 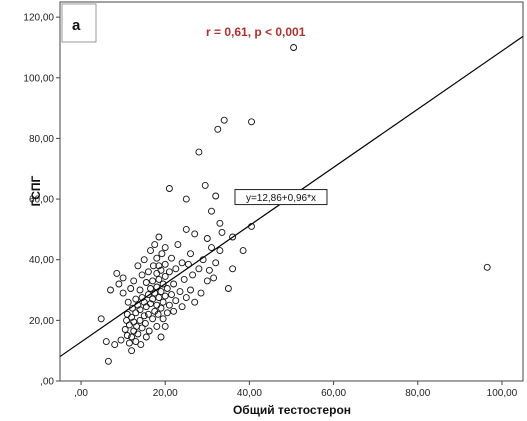 I want to click on x-axis-ticks: ,00 20,00 40,00 60,00 80,00 100,00, so click(x=296, y=390).